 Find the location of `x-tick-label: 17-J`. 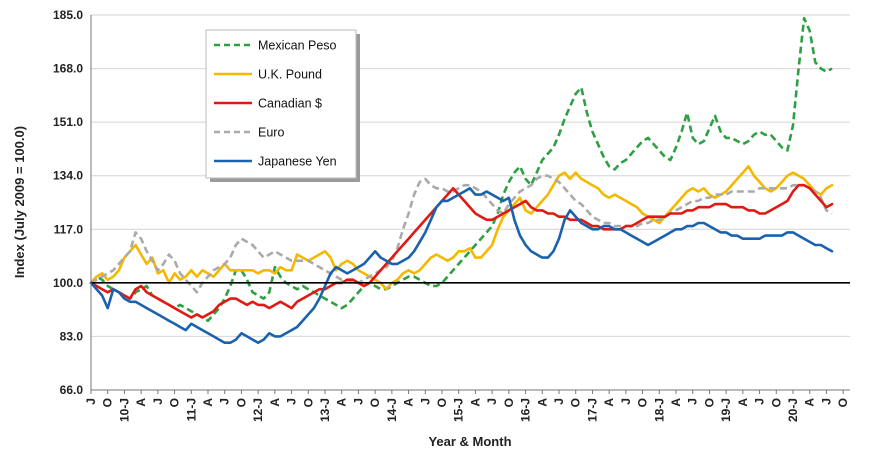

x-tick-label: 17-J is located at coordinates (592, 410).